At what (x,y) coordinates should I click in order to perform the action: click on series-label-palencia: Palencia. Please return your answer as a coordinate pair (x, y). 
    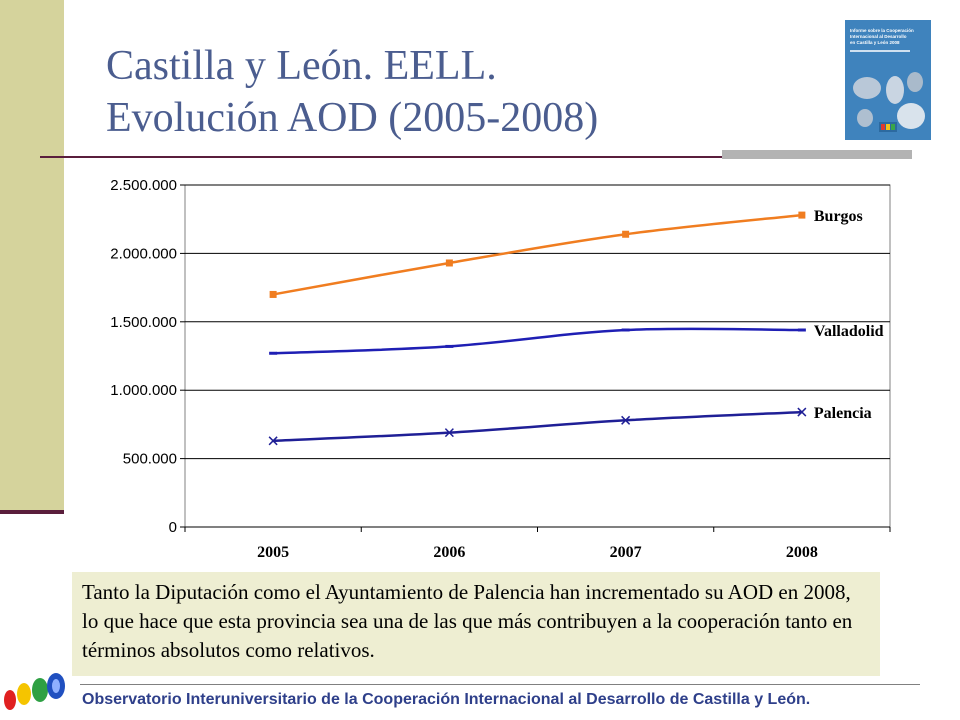
    Looking at the image, I should click on (843, 413).